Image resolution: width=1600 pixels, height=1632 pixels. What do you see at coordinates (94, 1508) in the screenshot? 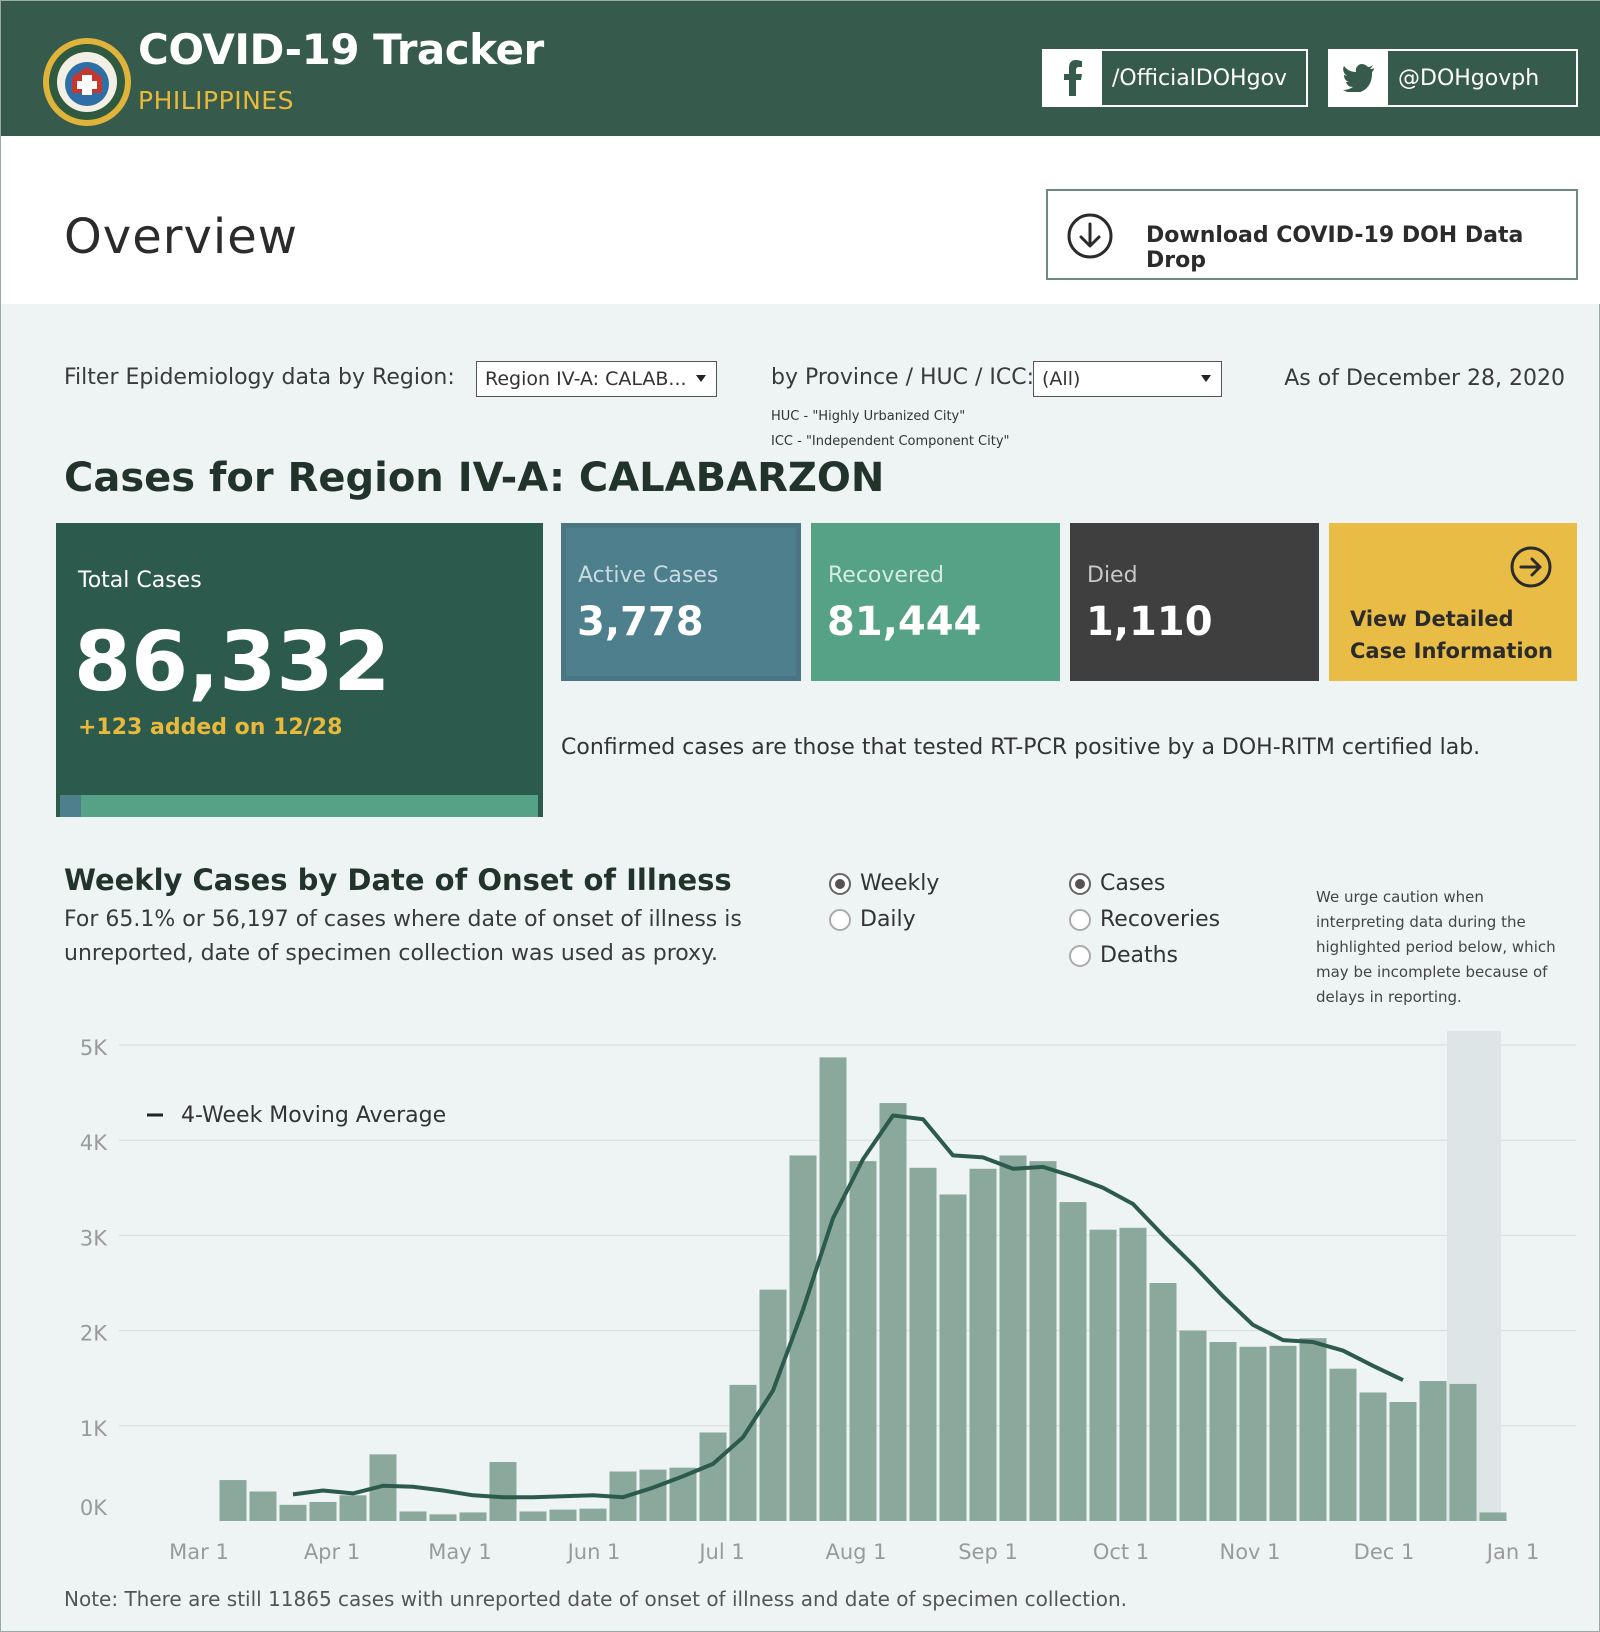
I see `y-tick-label: 0K` at bounding box center [94, 1508].